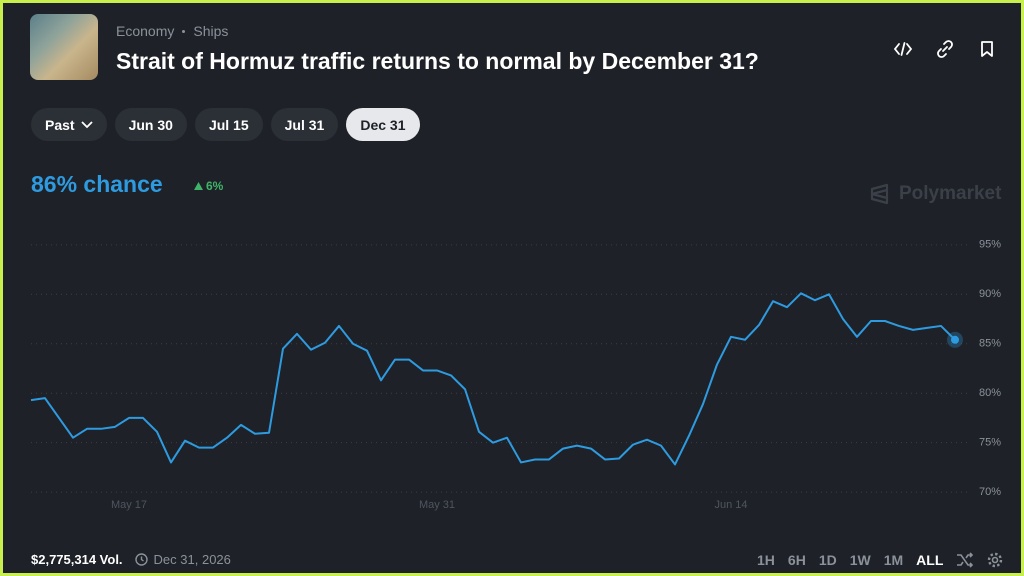  I want to click on end-point, so click(955, 339).